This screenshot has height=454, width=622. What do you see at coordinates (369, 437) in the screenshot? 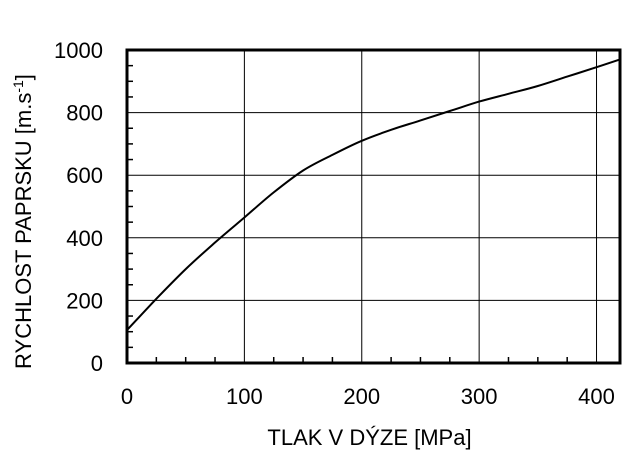
I see `x-axis-title: TLAK V DÝZE [MPa]` at bounding box center [369, 437].